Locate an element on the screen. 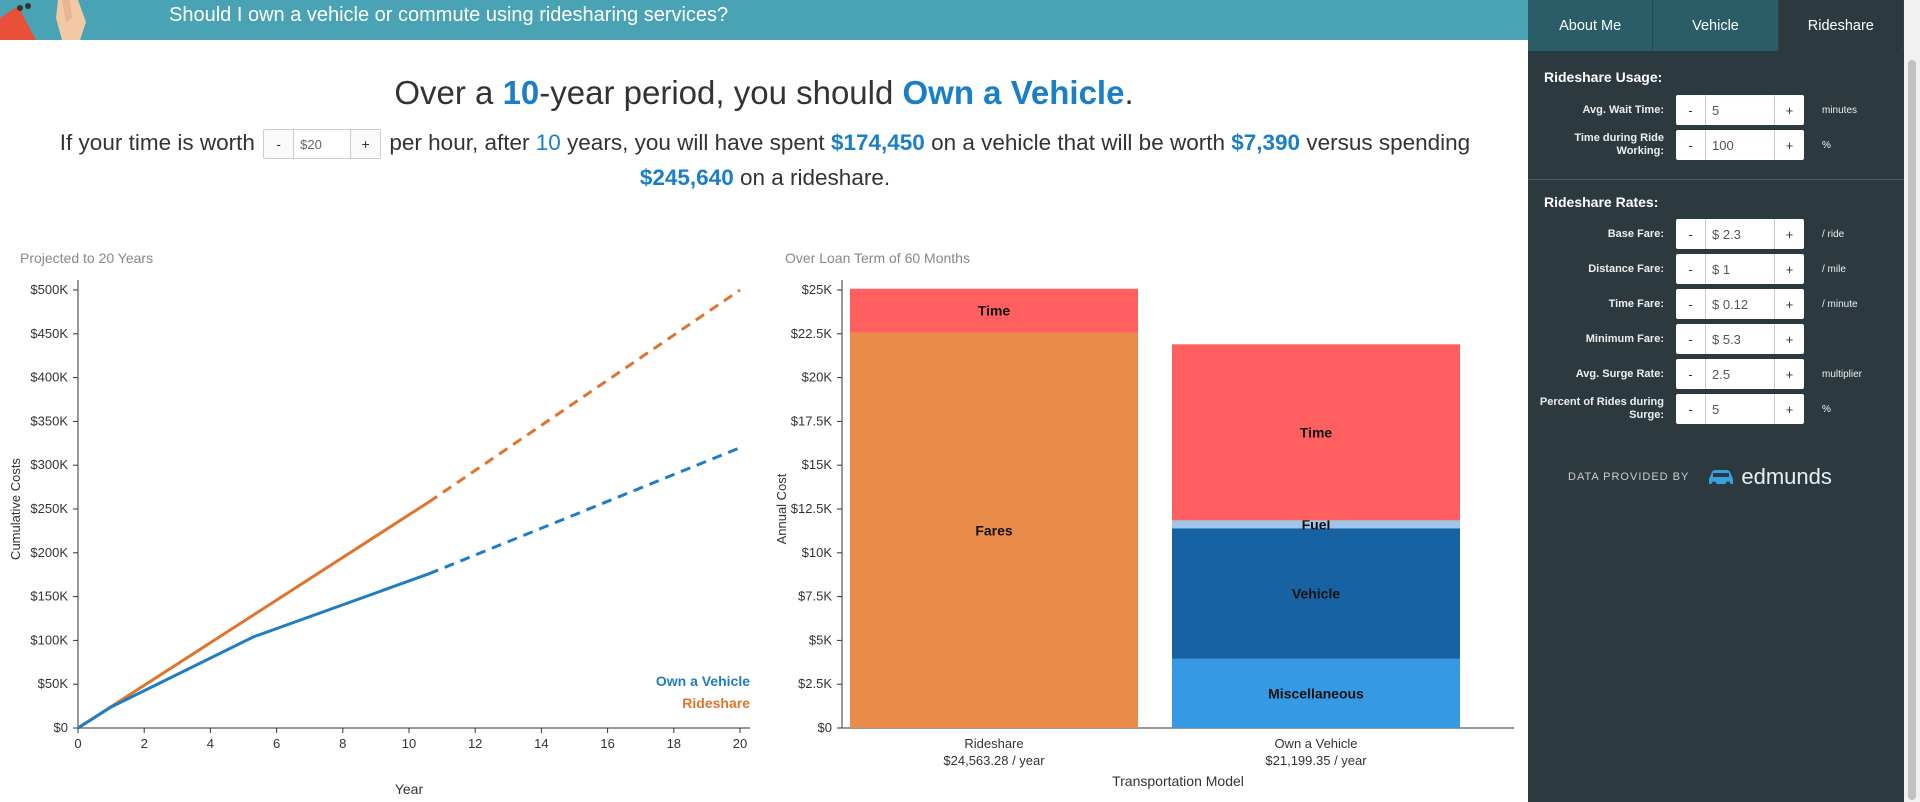 The height and width of the screenshot is (802, 1920). wait-time-input: 5 is located at coordinates (1716, 110).